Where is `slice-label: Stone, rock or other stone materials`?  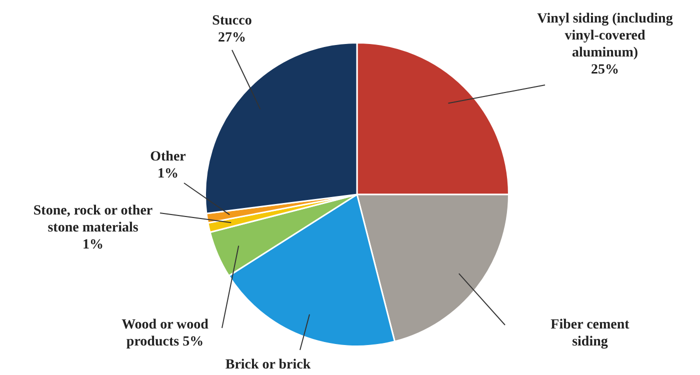 slice-label: Stone, rock or other stone materials is located at coordinates (93, 220).